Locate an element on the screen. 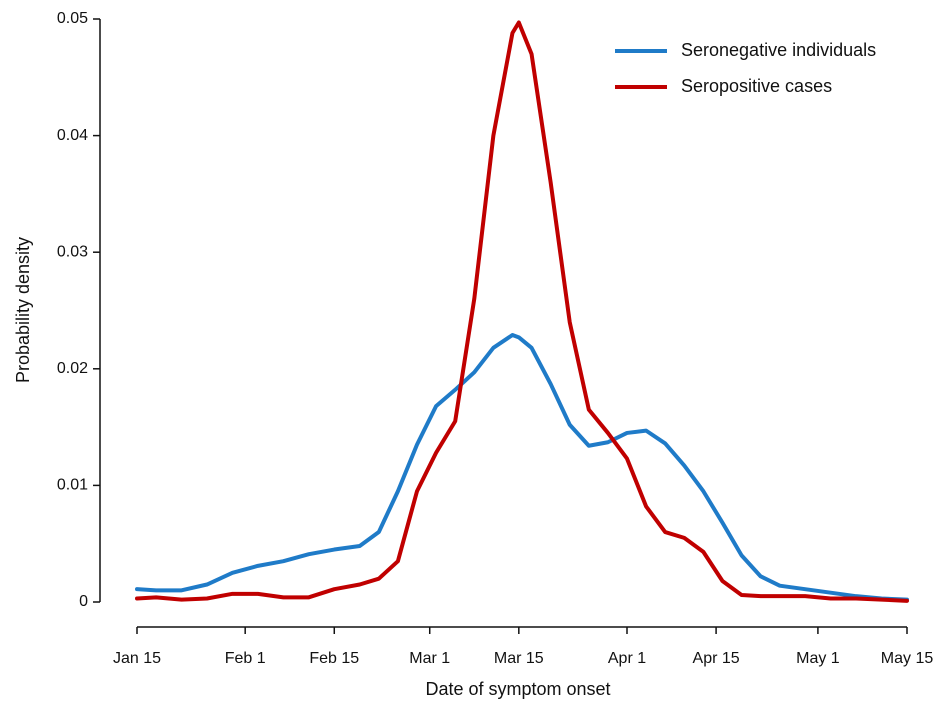 This screenshot has width=945, height=705. x-tick-label: May 15 is located at coordinates (907, 658).